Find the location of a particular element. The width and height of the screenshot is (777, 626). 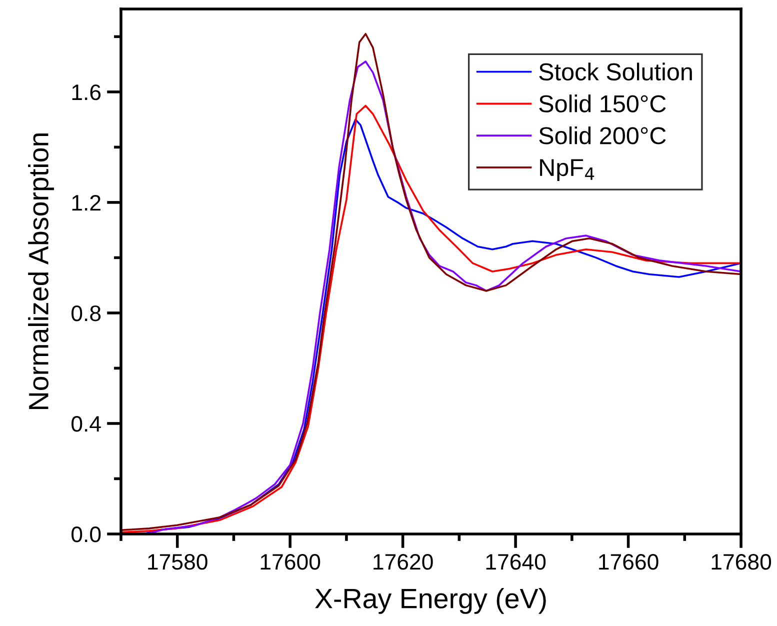

x-tick-label: 17680 is located at coordinates (742, 562).